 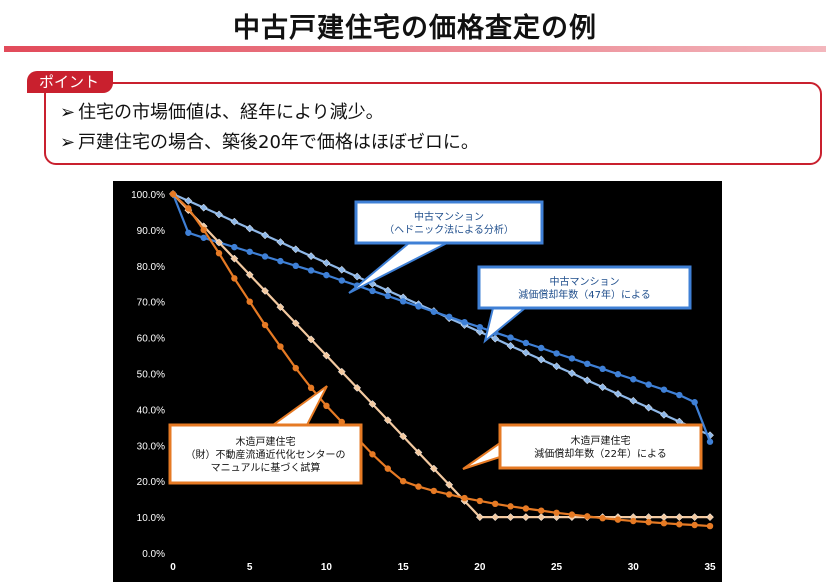 I want to click on callout-text: マニュアルに基づく試算, so click(x=266, y=467).